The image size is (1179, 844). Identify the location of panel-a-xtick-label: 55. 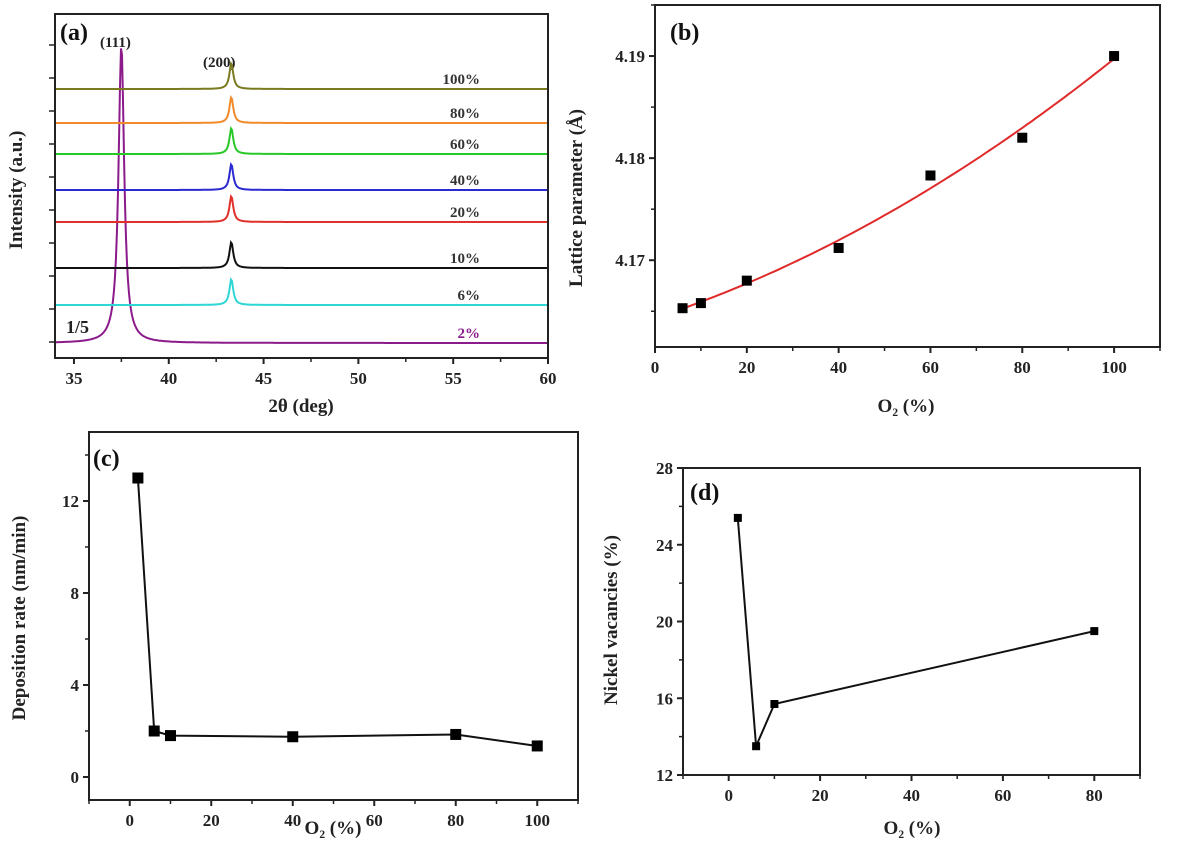
(453, 378).